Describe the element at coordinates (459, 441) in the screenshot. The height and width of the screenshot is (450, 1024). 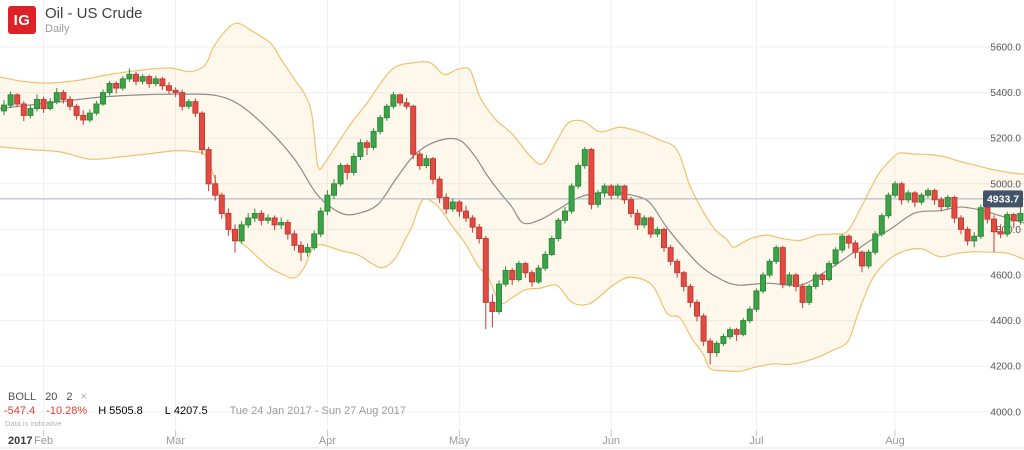
I see `month-label: May` at that location.